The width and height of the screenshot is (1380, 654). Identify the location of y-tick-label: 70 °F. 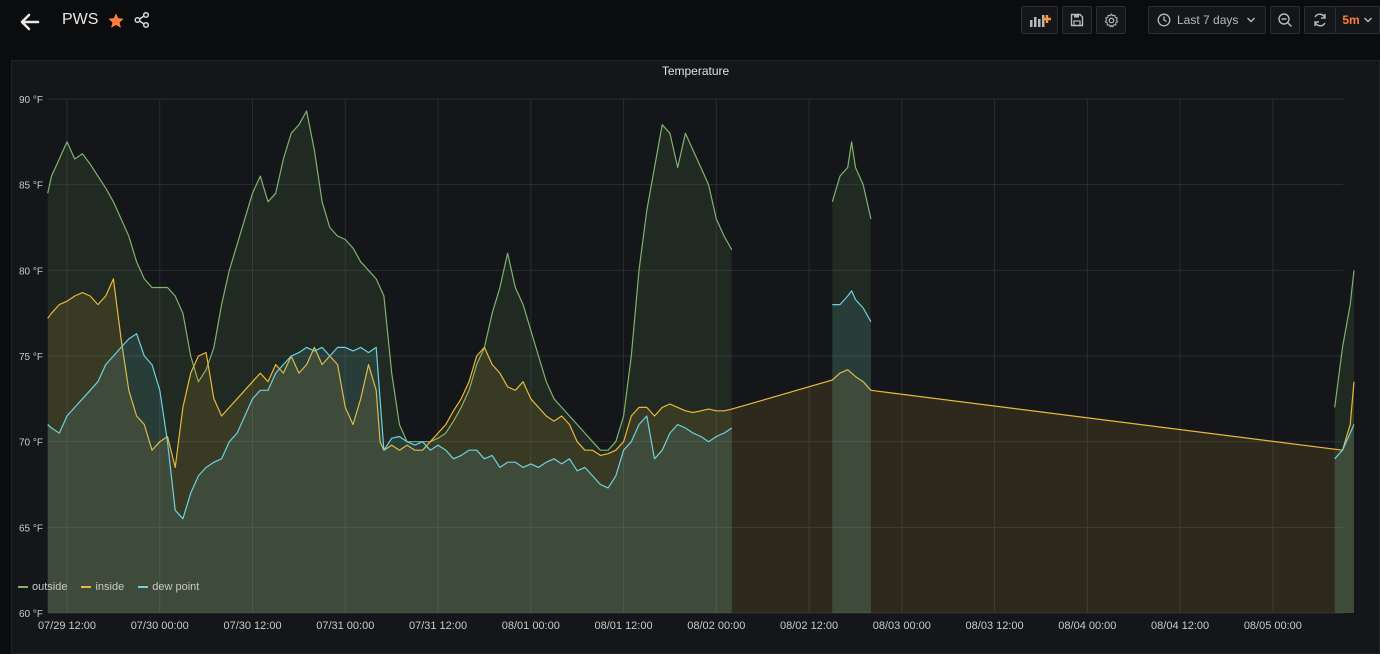
(31, 443).